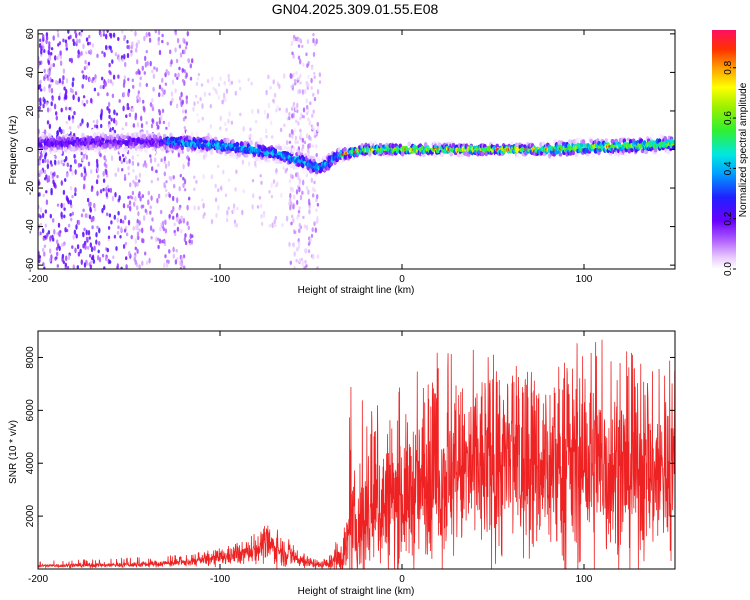 The height and width of the screenshot is (600, 750). What do you see at coordinates (30, 111) in the screenshot?
I see `spectrogram-ytick-label: 20` at bounding box center [30, 111].